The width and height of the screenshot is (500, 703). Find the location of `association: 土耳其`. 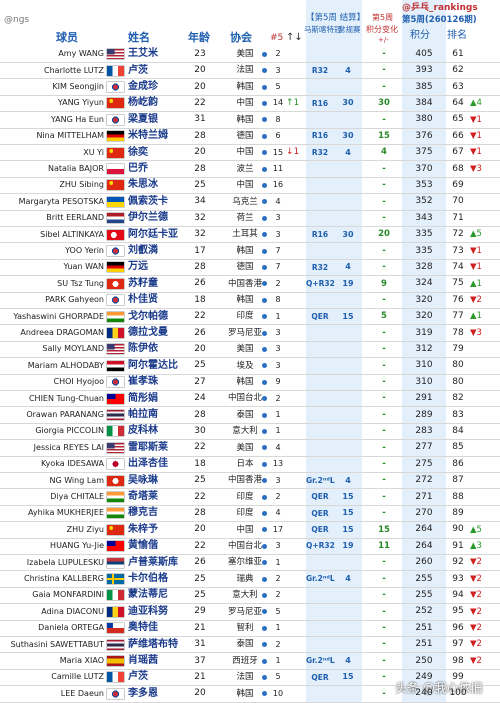

association: 土耳其 is located at coordinates (245, 234).